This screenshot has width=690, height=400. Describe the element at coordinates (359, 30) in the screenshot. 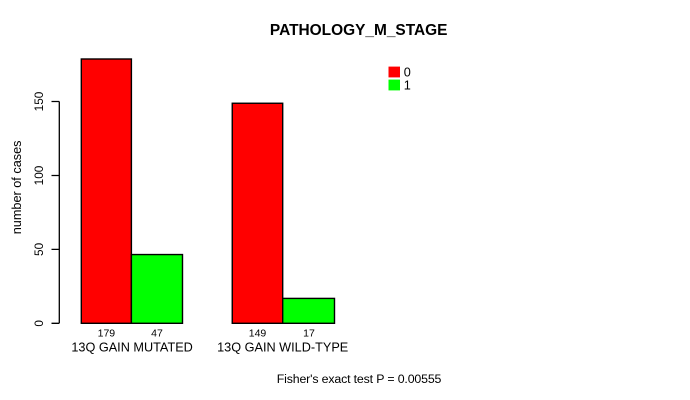

I see `svg-text: PATHOLOGY_M_STAGE` at that location.